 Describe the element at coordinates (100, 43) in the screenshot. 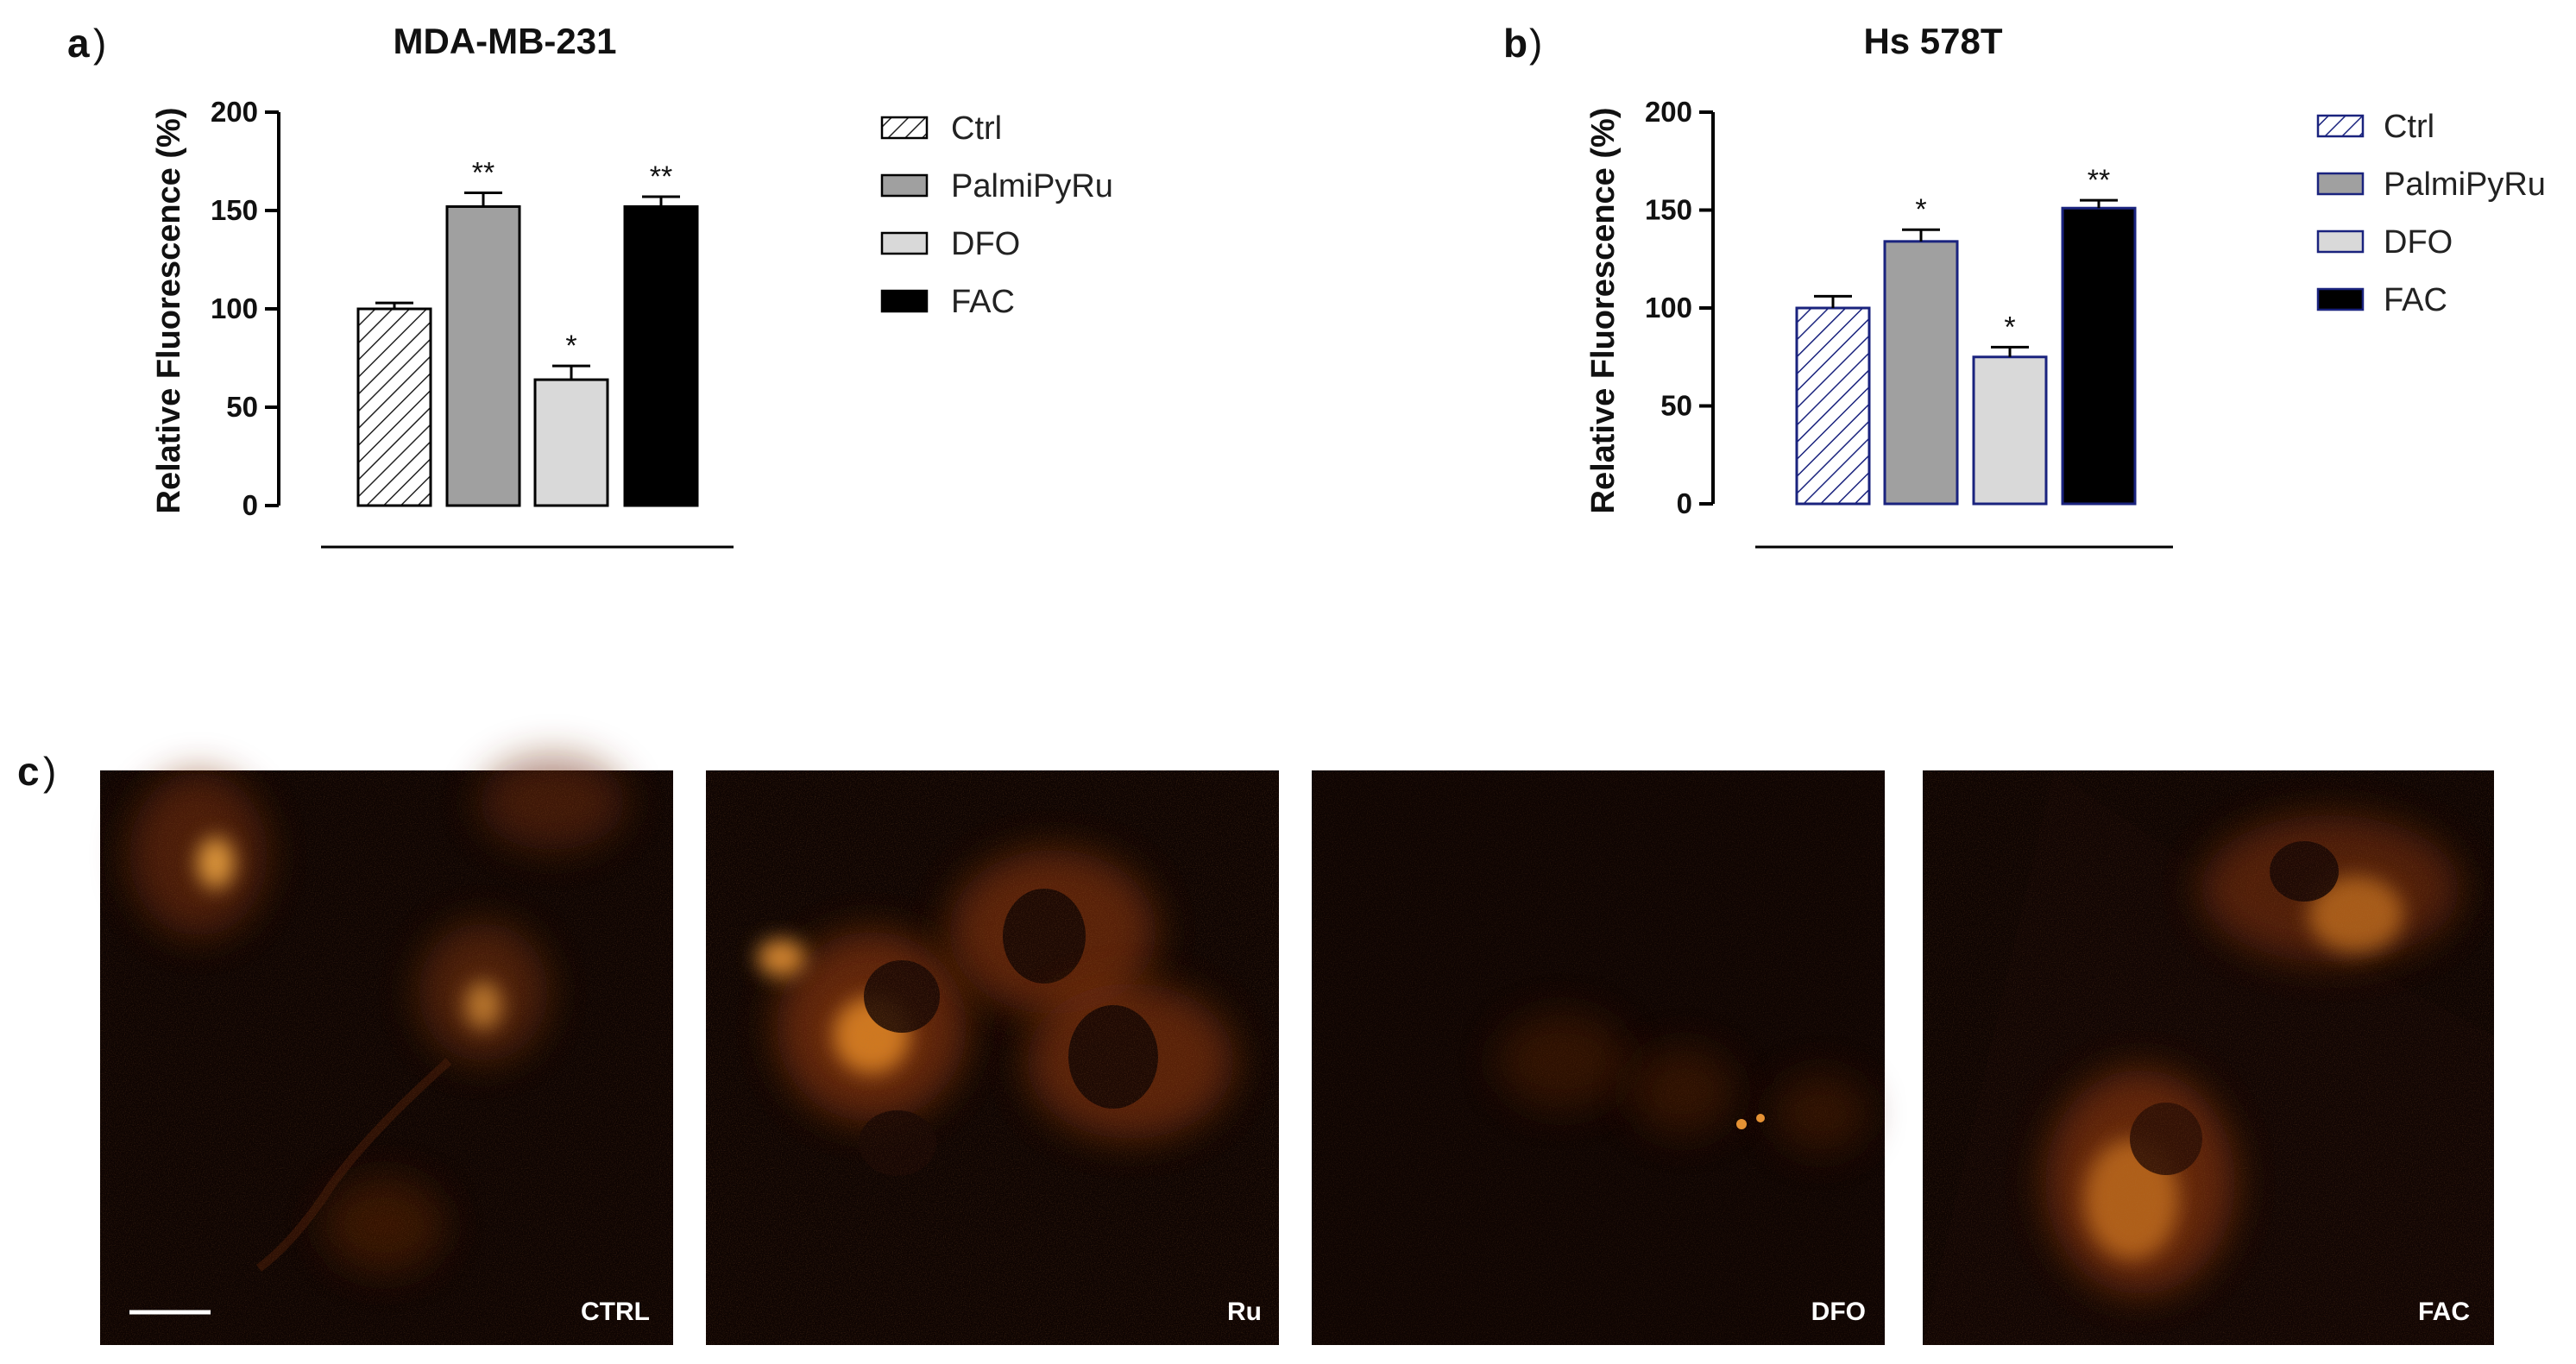

I see `panel-paren-a: )` at that location.